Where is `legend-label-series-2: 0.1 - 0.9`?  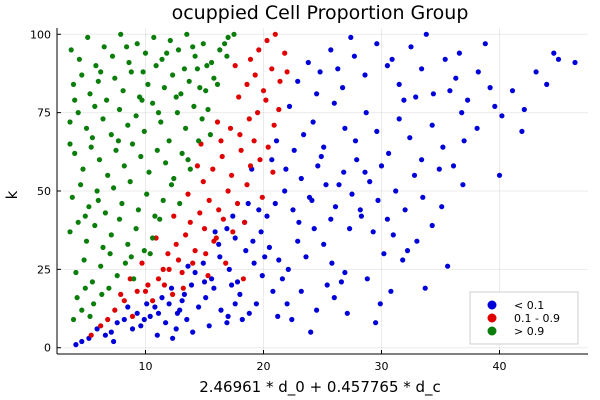
legend-label-series-2: 0.1 - 0.9 is located at coordinates (537, 318).